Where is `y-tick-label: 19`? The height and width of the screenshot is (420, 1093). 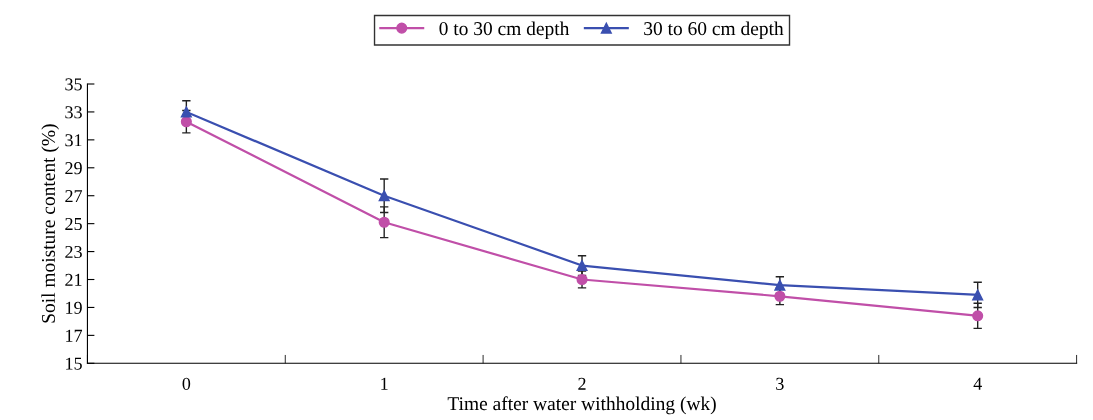 y-tick-label: 19 is located at coordinates (74, 307).